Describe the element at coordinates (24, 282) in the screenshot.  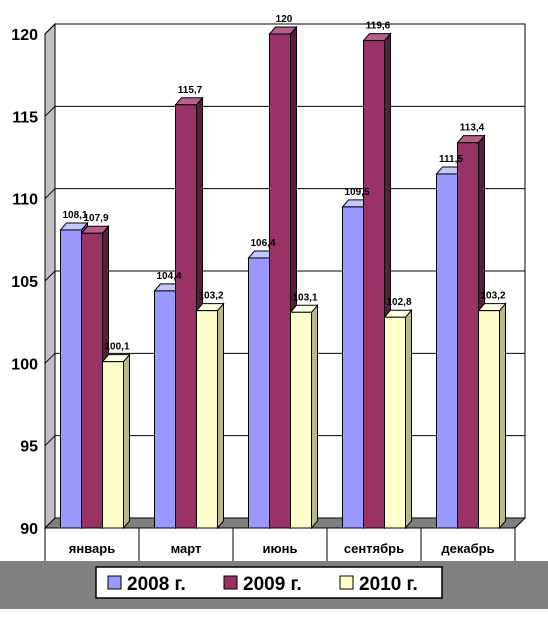
I see `y-tick-label: 105` at that location.